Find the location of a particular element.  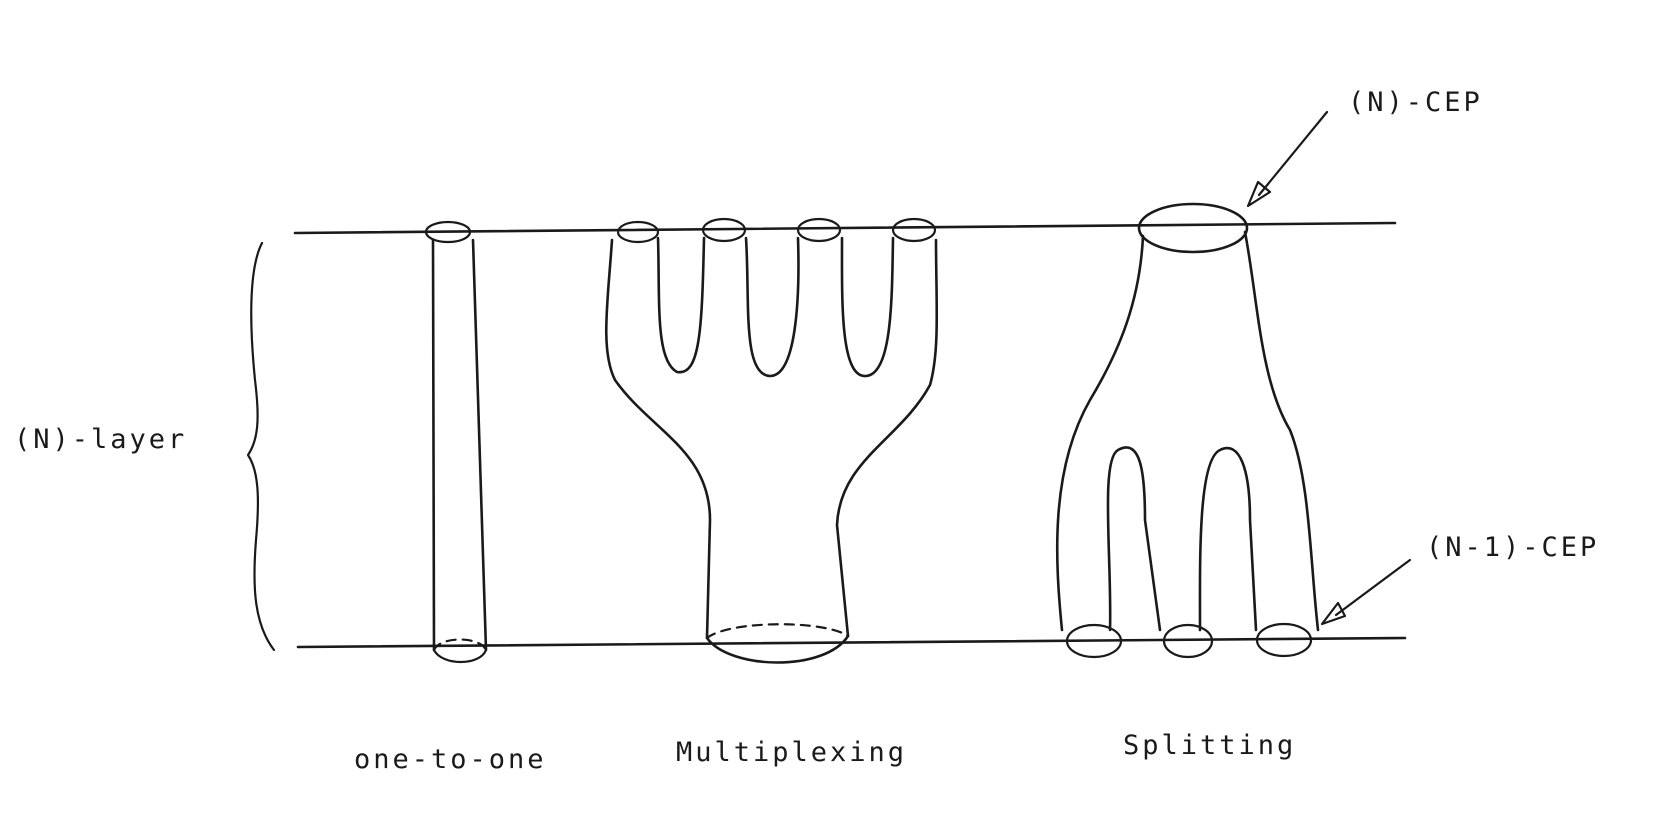

layer-brace is located at coordinates (261, 446).